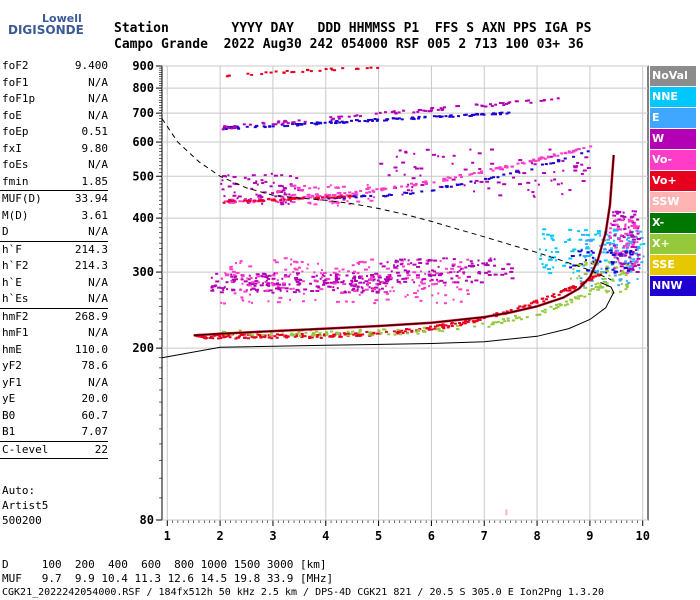  Describe the element at coordinates (143, 218) in the screenshot. I see `y-tick-label: 400` at that location.